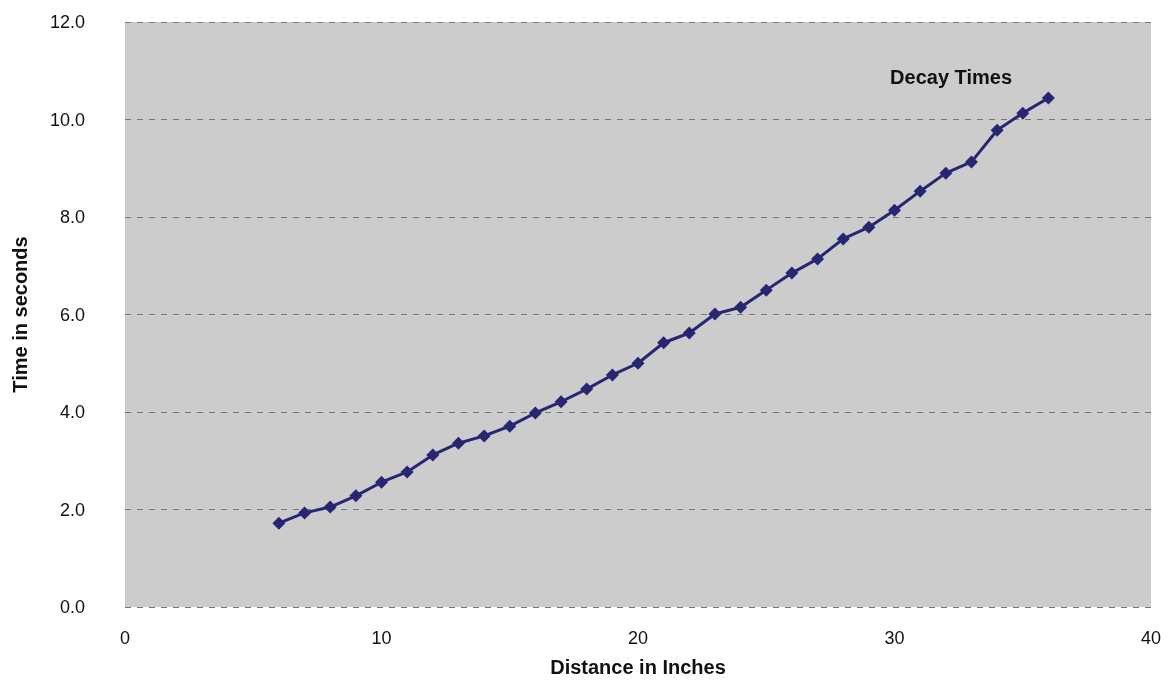 The height and width of the screenshot is (692, 1172). I want to click on y-tick-label: 10.0, so click(67, 119).